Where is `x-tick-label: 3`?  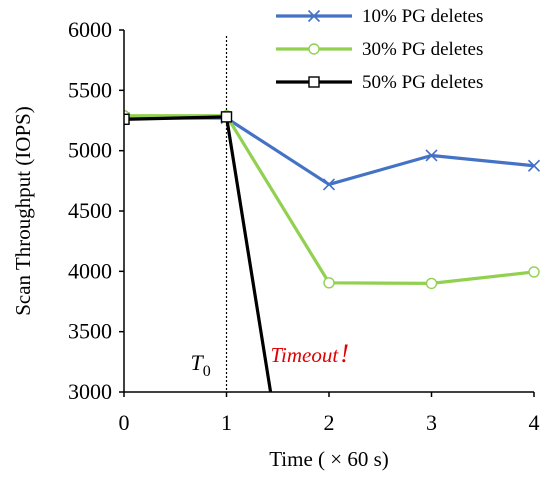
x-tick-label: 3 is located at coordinates (431, 422).